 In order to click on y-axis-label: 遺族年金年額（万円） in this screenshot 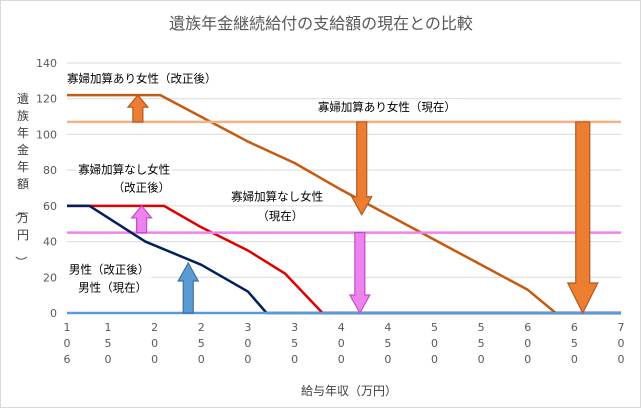, I will do `click(21, 179)`.